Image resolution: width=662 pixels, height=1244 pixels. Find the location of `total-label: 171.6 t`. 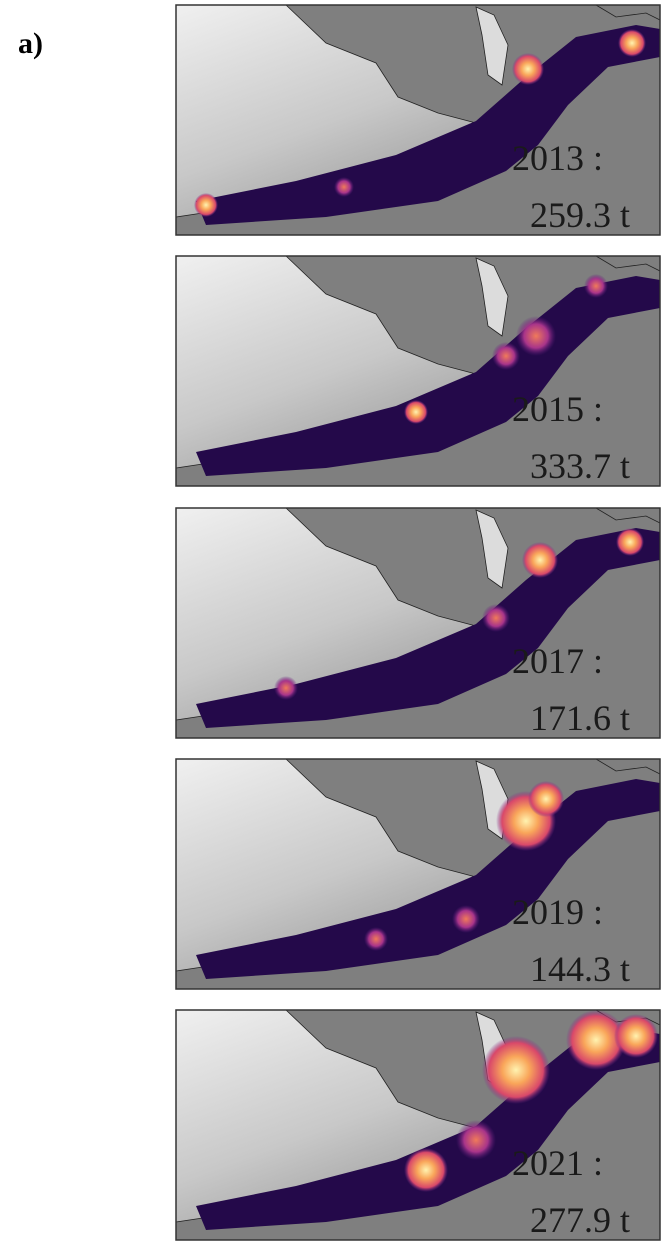

total-label: 171.6 t is located at coordinates (580, 718).